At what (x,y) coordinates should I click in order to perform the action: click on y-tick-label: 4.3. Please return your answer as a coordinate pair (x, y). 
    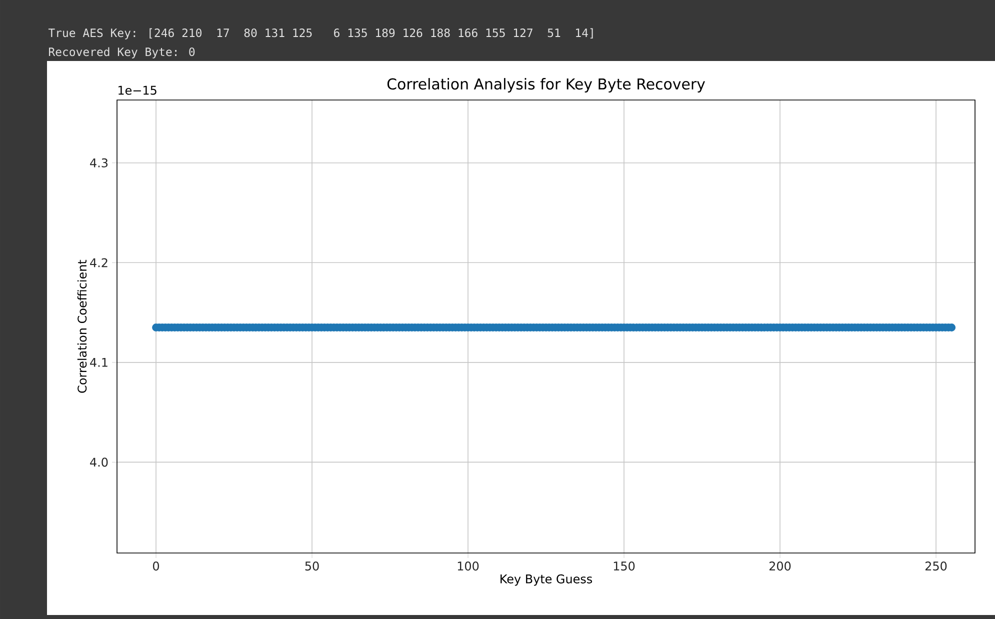
    Looking at the image, I should click on (99, 163).